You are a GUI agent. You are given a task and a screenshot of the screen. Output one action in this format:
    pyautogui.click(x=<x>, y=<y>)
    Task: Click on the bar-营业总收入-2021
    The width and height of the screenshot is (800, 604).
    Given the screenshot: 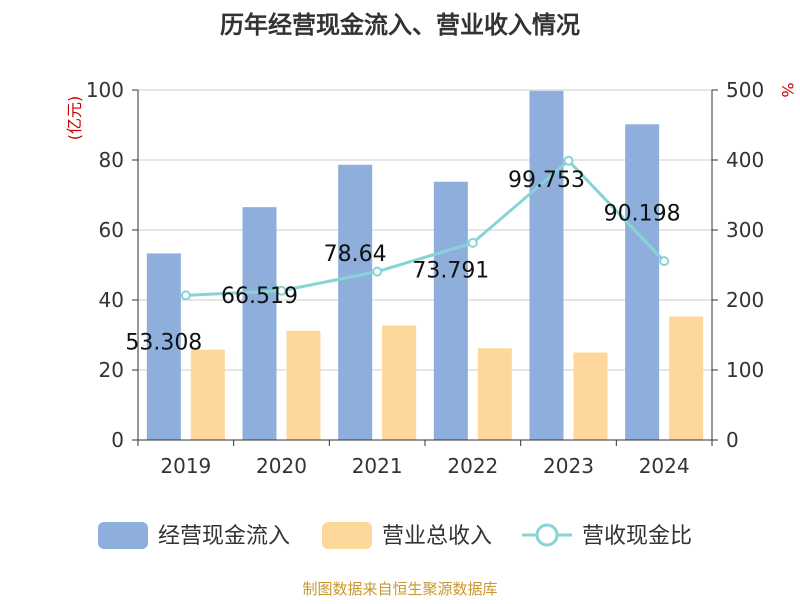 What is the action you would take?
    pyautogui.click(x=399, y=382)
    